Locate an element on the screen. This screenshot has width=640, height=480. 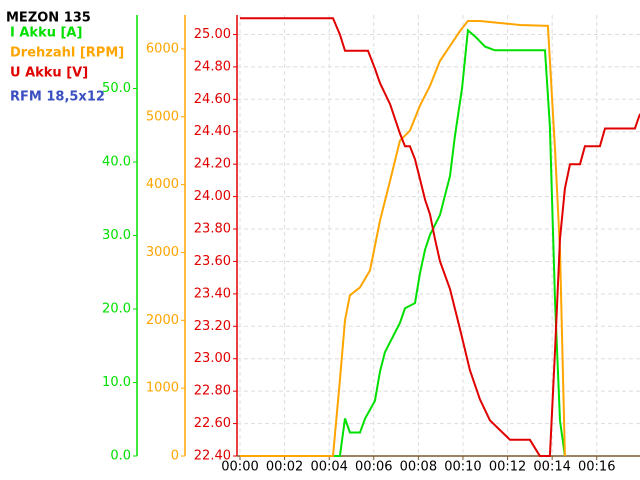
x-tick-label: 00:02 is located at coordinates (284, 467).